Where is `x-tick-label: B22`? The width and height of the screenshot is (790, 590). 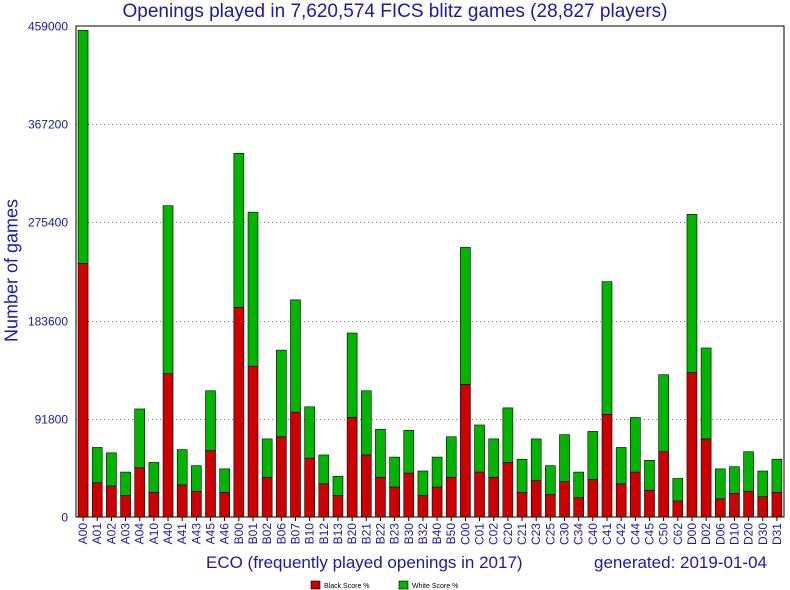 x-tick-label: B22 is located at coordinates (380, 534).